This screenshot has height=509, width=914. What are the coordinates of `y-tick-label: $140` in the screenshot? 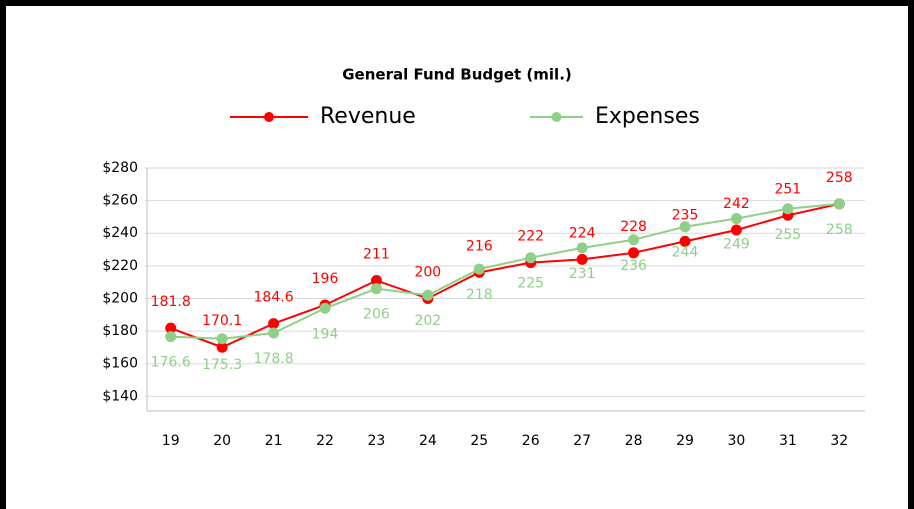 It's located at (120, 396).